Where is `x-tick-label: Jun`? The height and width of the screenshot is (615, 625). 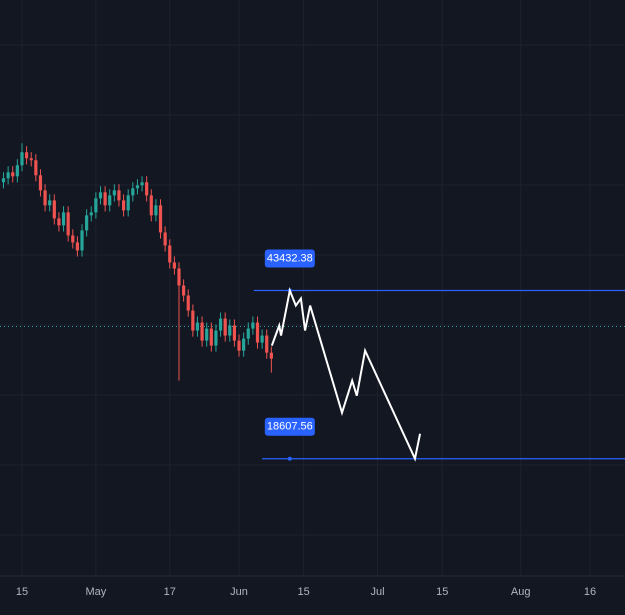
x-tick-label: Jun is located at coordinates (239, 592).